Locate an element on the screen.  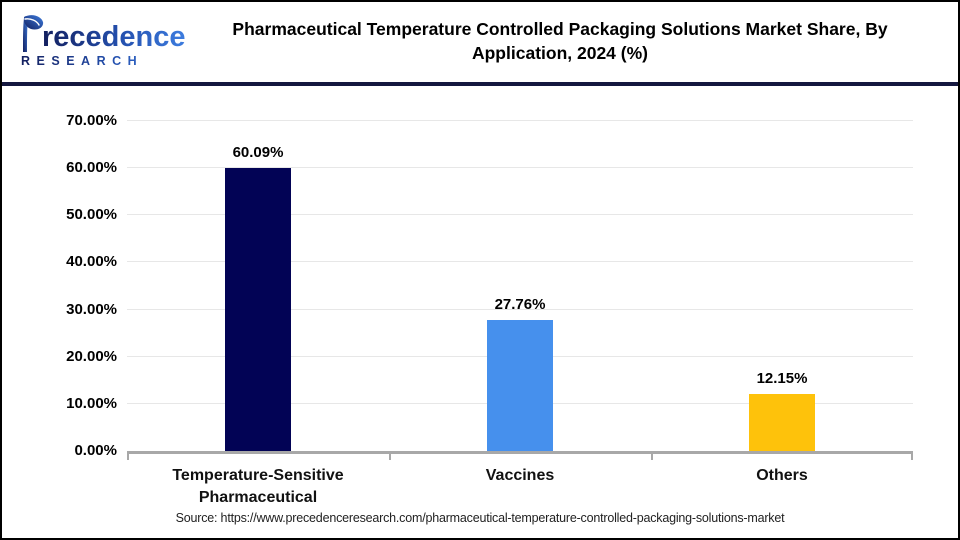
bar-value-label: 60.09% is located at coordinates (258, 152).